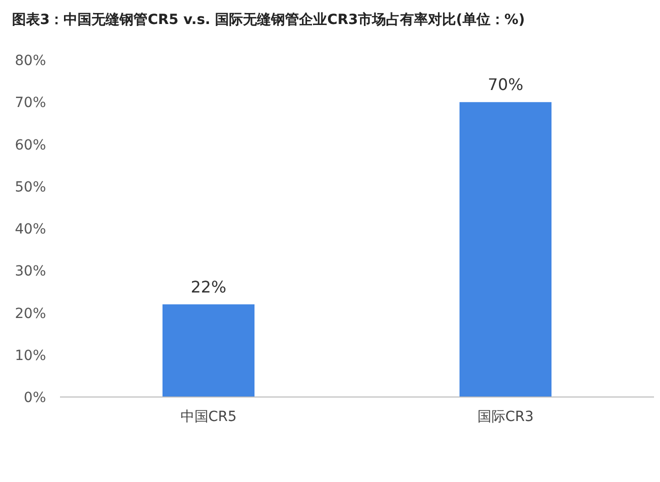  What do you see at coordinates (35, 398) in the screenshot?
I see `y-tick-label: 0%` at bounding box center [35, 398].